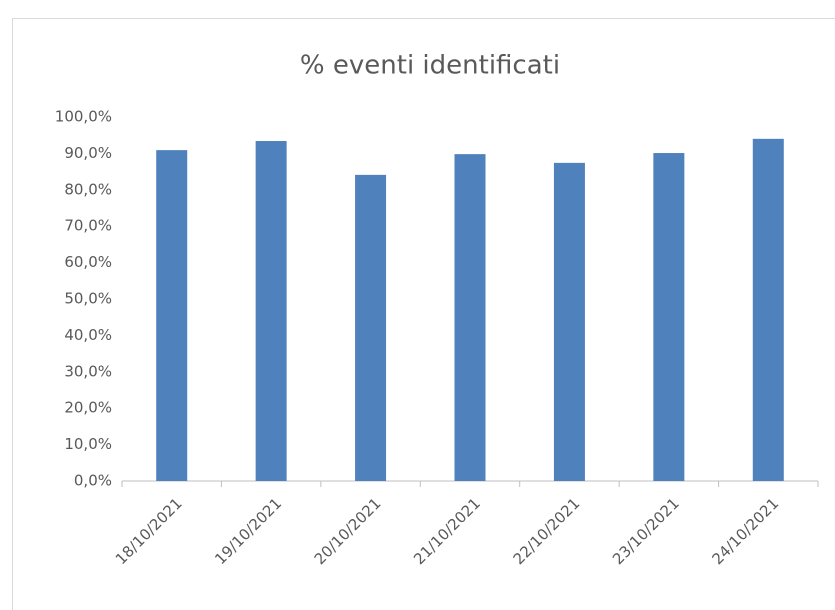 The height and width of the screenshot is (610, 835). Describe the element at coordinates (88, 371) in the screenshot. I see `y-tick-label: 30,0%` at that location.